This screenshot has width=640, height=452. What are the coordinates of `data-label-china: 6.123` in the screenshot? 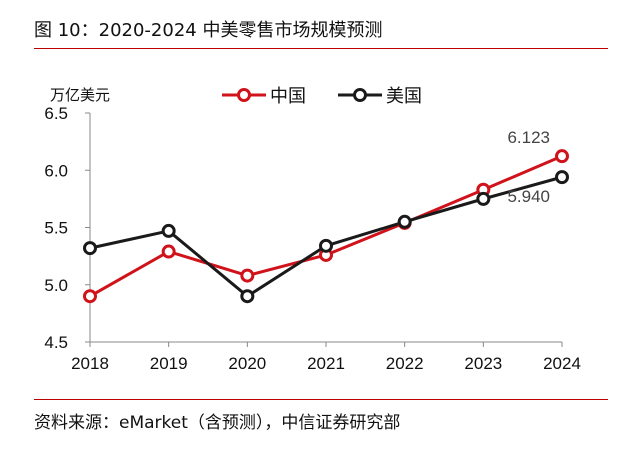 It's located at (528, 137).